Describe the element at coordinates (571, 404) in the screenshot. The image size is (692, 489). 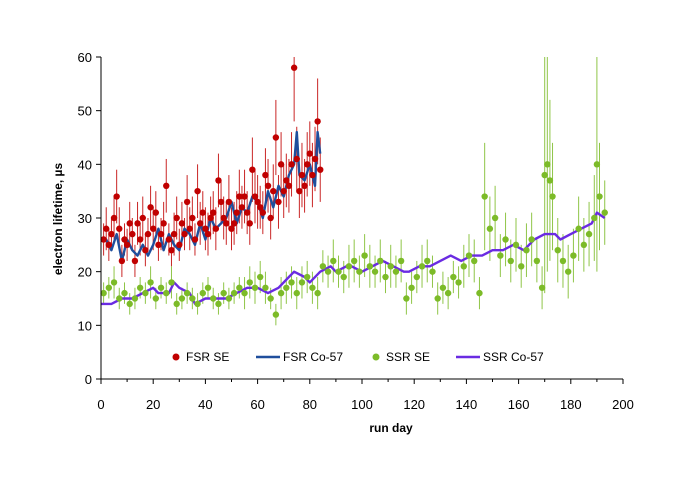
I see `x-tick-label: 180` at that location.